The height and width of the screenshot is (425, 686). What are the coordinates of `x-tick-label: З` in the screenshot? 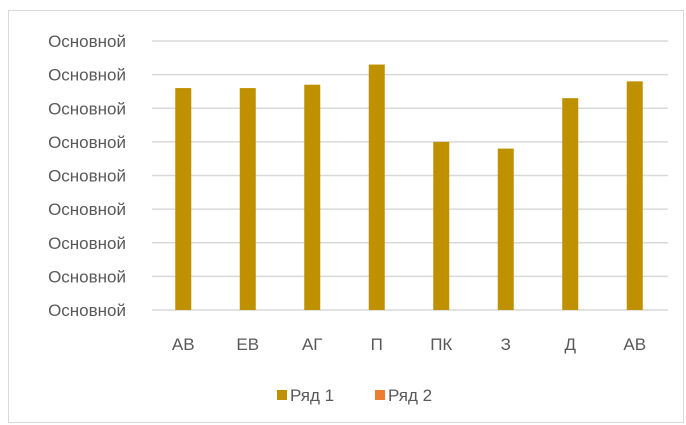 It's located at (506, 344).